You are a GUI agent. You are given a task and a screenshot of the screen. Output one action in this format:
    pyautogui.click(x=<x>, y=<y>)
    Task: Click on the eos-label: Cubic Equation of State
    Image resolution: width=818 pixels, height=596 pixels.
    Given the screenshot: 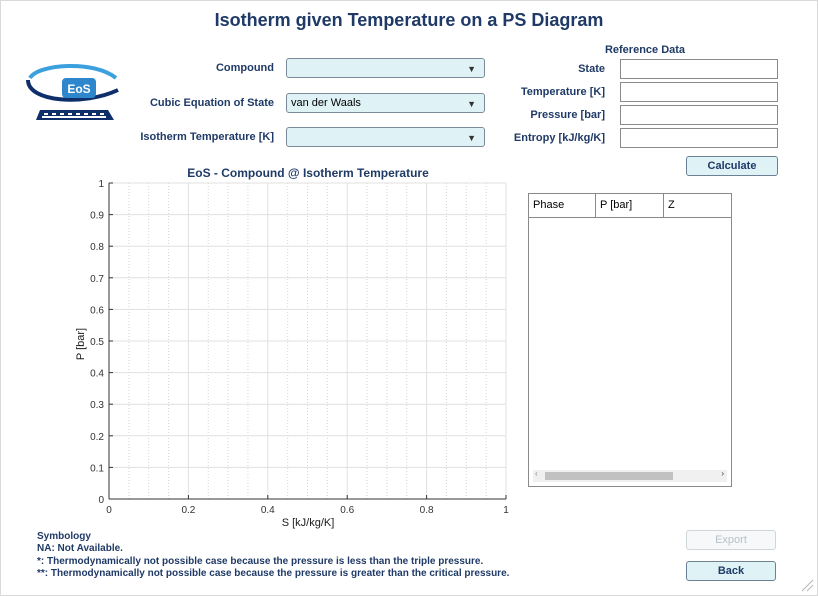 What is the action you would take?
    pyautogui.click(x=211, y=103)
    